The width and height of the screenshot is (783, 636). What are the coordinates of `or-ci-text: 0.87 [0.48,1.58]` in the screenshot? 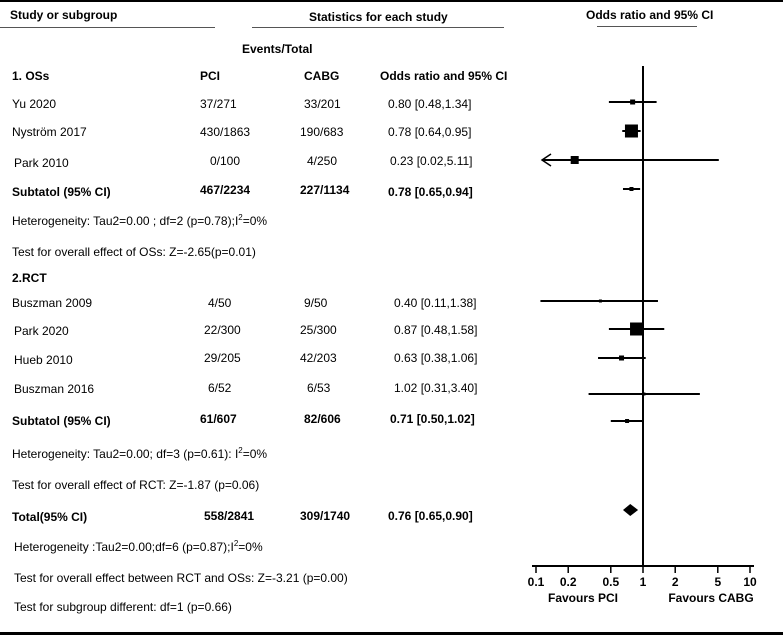 It's located at (436, 330).